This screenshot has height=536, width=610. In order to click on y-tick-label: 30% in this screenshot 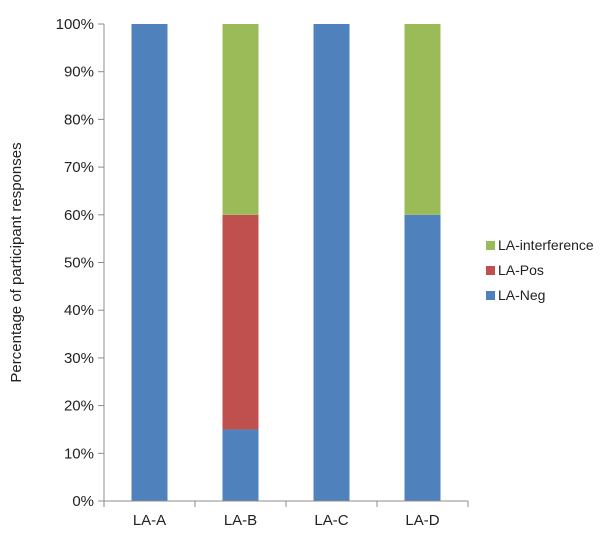, I will do `click(79, 358)`.